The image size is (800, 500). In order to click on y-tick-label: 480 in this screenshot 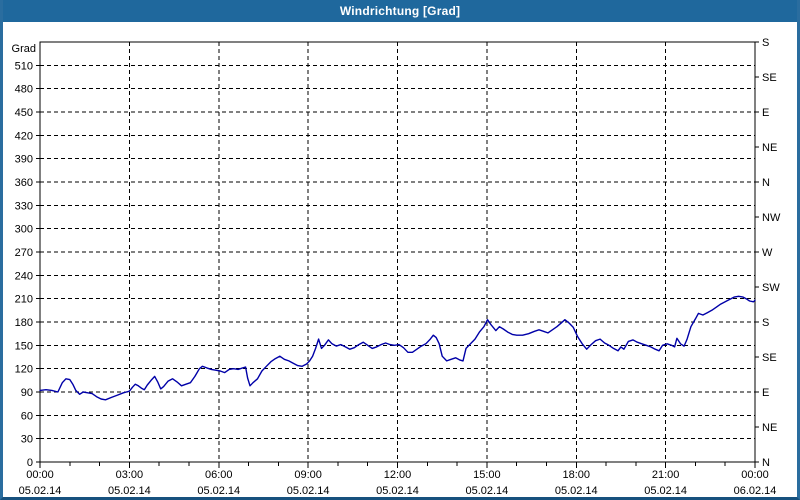, I will do `click(24, 90)`.